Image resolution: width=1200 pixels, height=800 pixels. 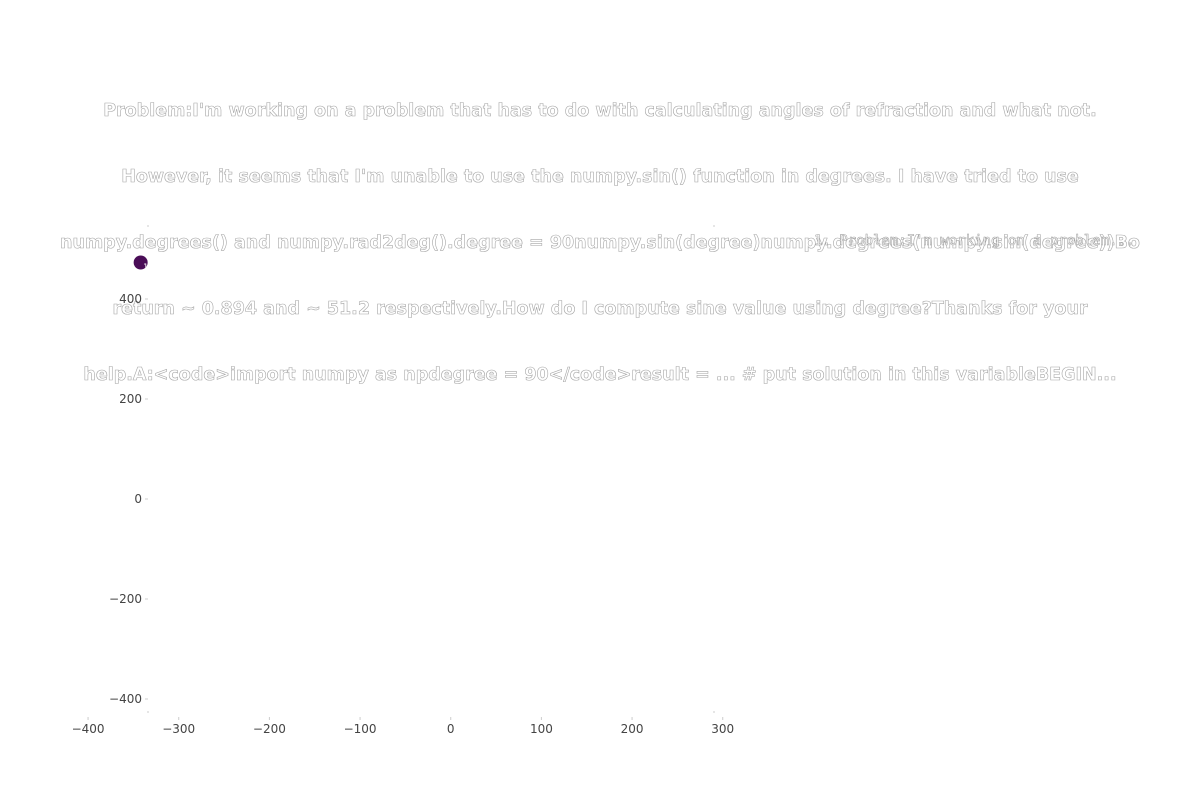 I want to click on x-tick-label: 0, so click(x=451, y=729).